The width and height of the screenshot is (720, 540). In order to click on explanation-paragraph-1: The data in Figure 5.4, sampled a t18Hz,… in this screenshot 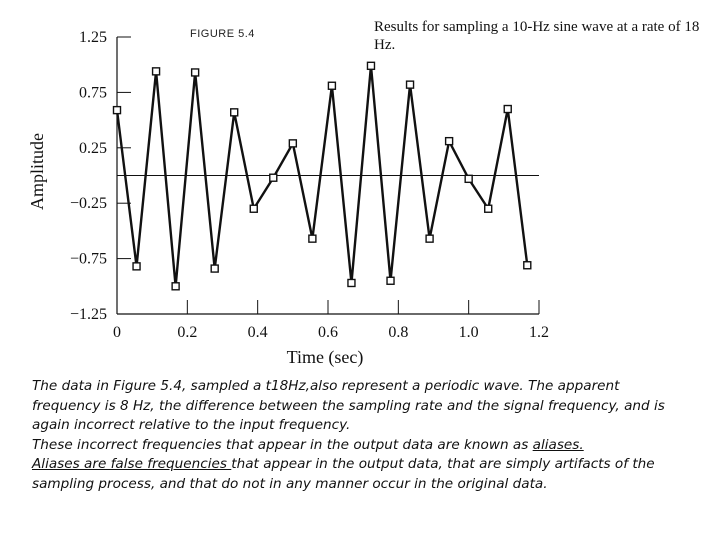, I will do `click(348, 406)`.